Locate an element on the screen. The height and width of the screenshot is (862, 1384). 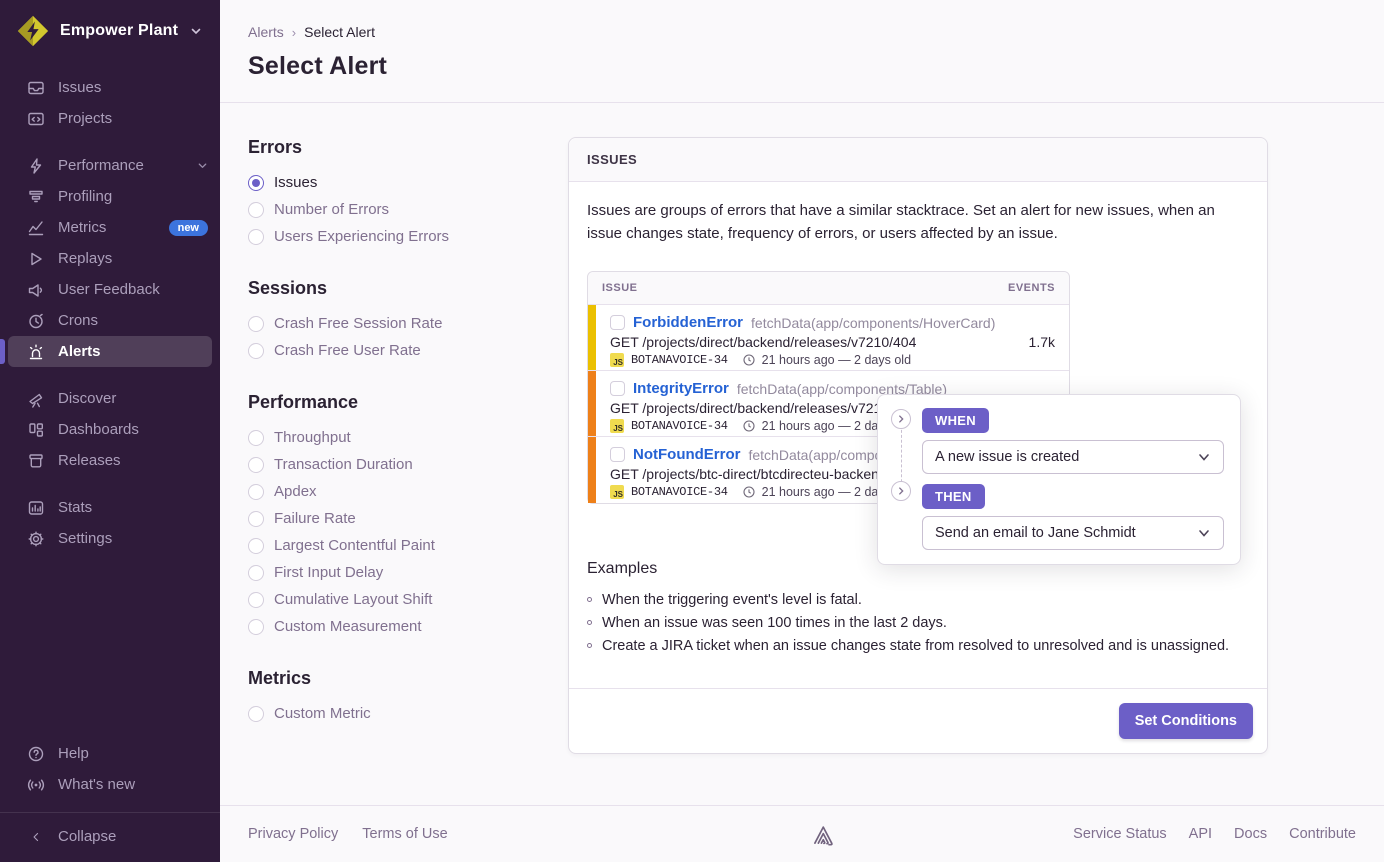
group-title: Performance is located at coordinates (303, 402).